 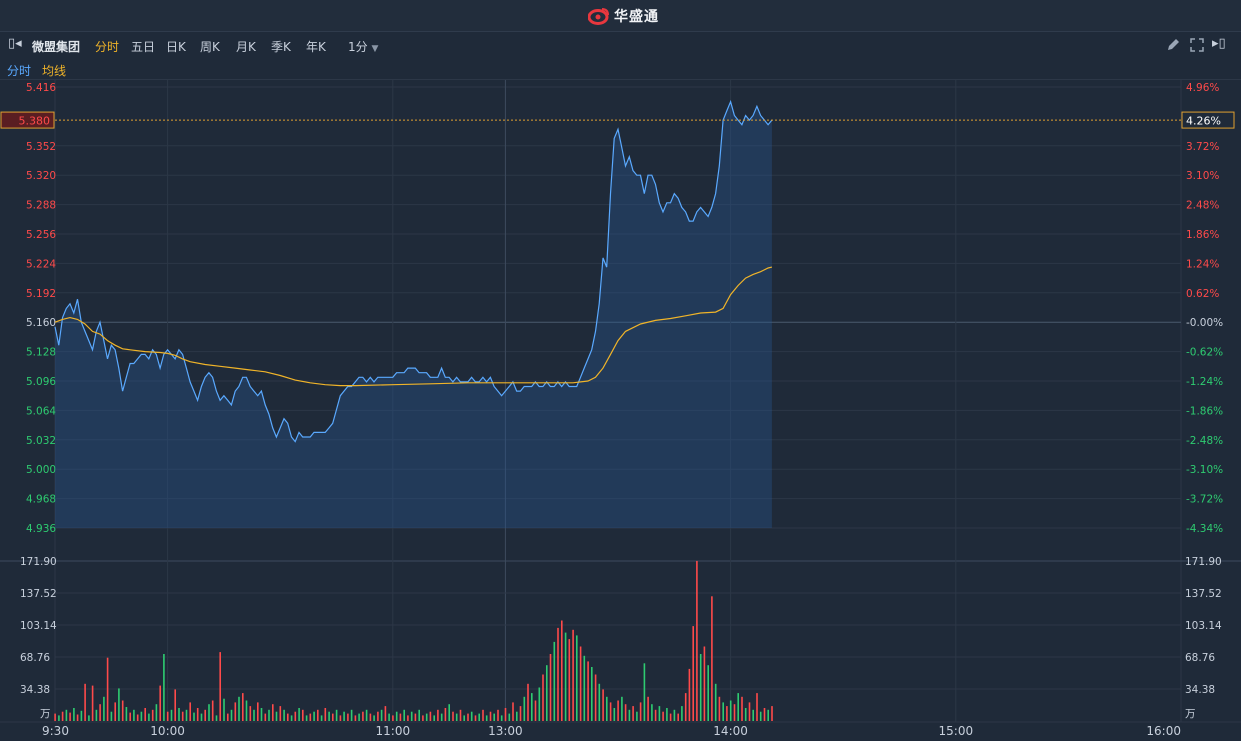 I want to click on time-tick-label: 13:00, so click(x=505, y=731).